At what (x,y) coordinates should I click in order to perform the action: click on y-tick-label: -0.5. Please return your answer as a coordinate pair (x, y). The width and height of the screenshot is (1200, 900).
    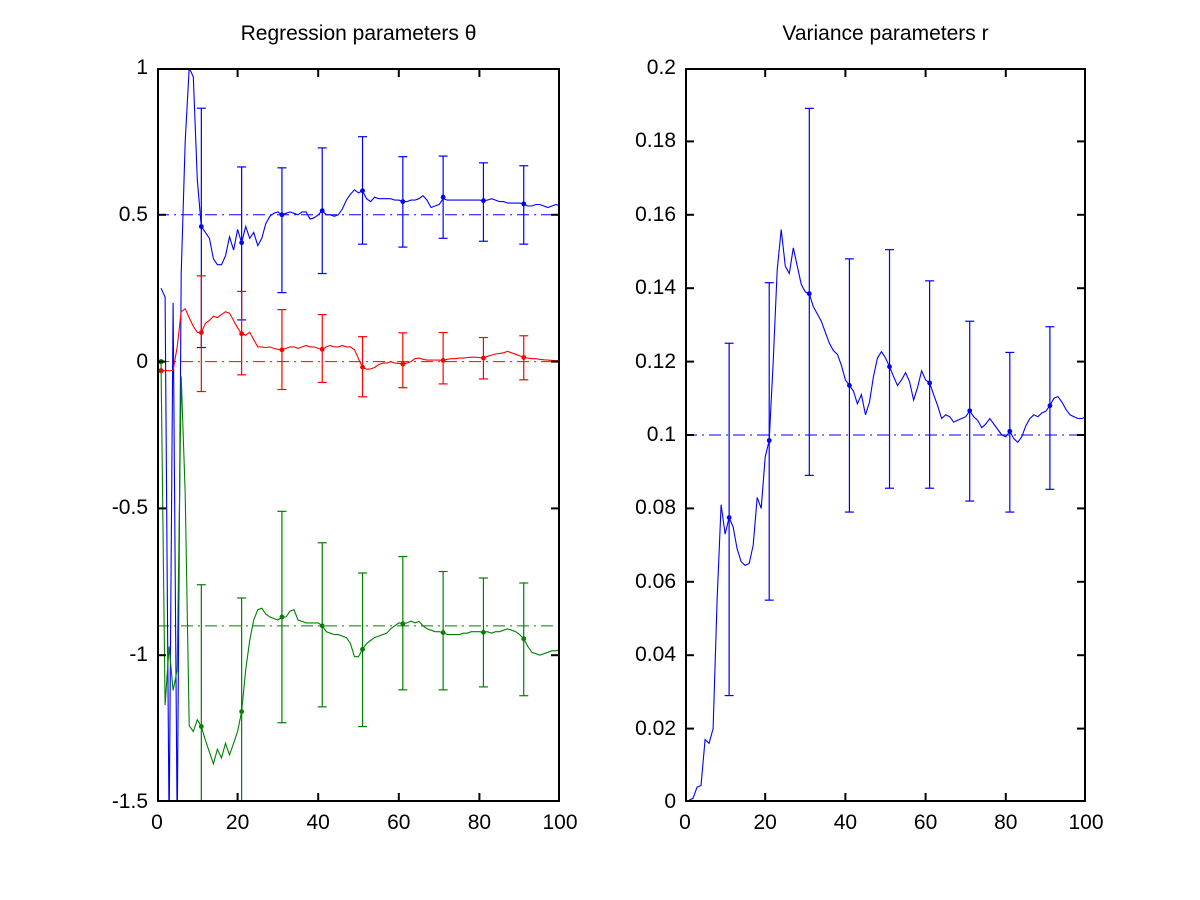
    Looking at the image, I should click on (129, 508).